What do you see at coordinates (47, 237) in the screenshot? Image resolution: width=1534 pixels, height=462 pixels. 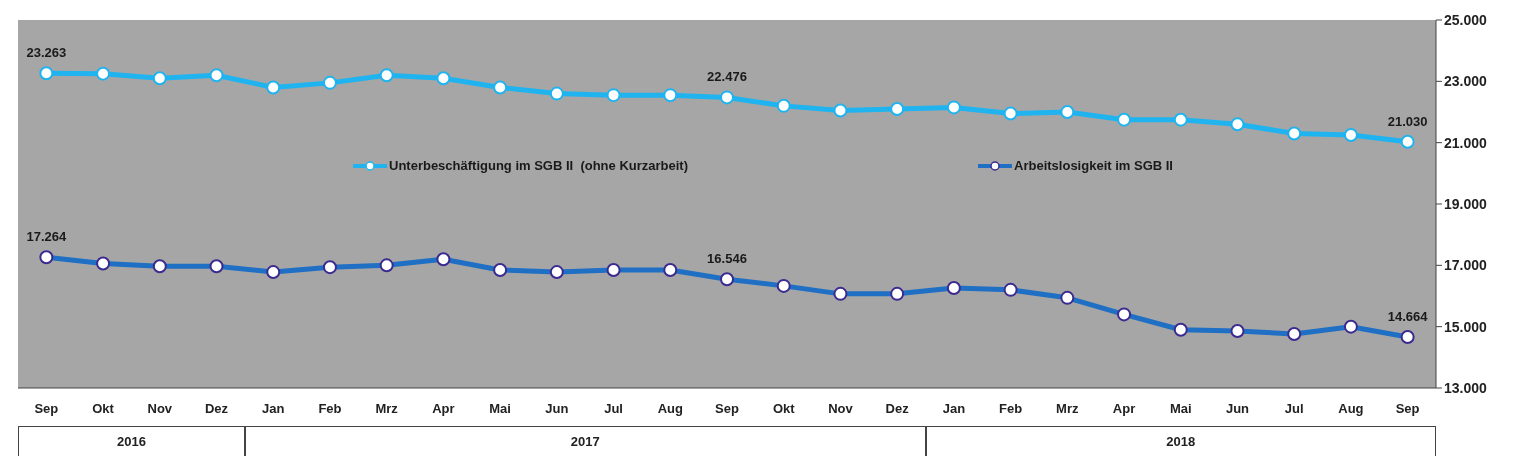 I see `data-label: 17.264` at bounding box center [47, 237].